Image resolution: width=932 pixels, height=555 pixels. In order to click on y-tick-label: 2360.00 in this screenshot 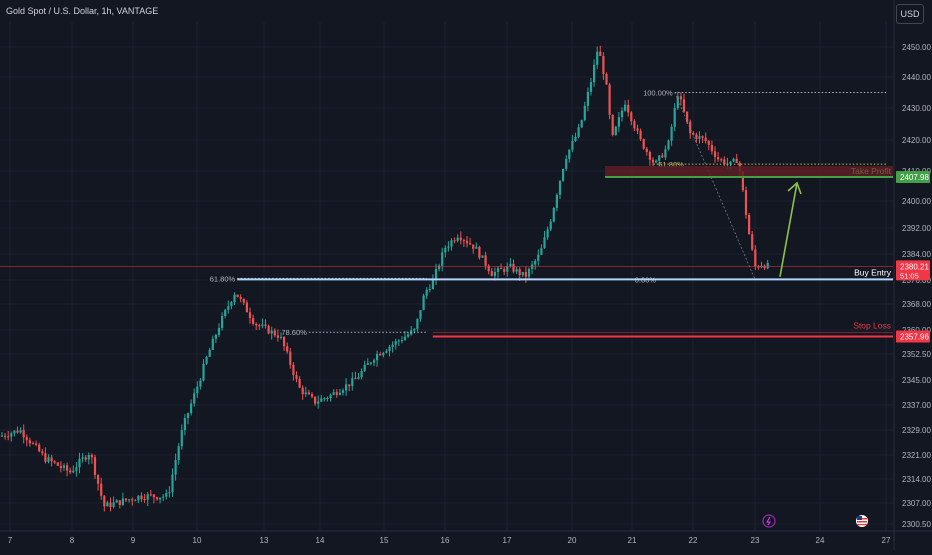, I will do `click(916, 330)`.